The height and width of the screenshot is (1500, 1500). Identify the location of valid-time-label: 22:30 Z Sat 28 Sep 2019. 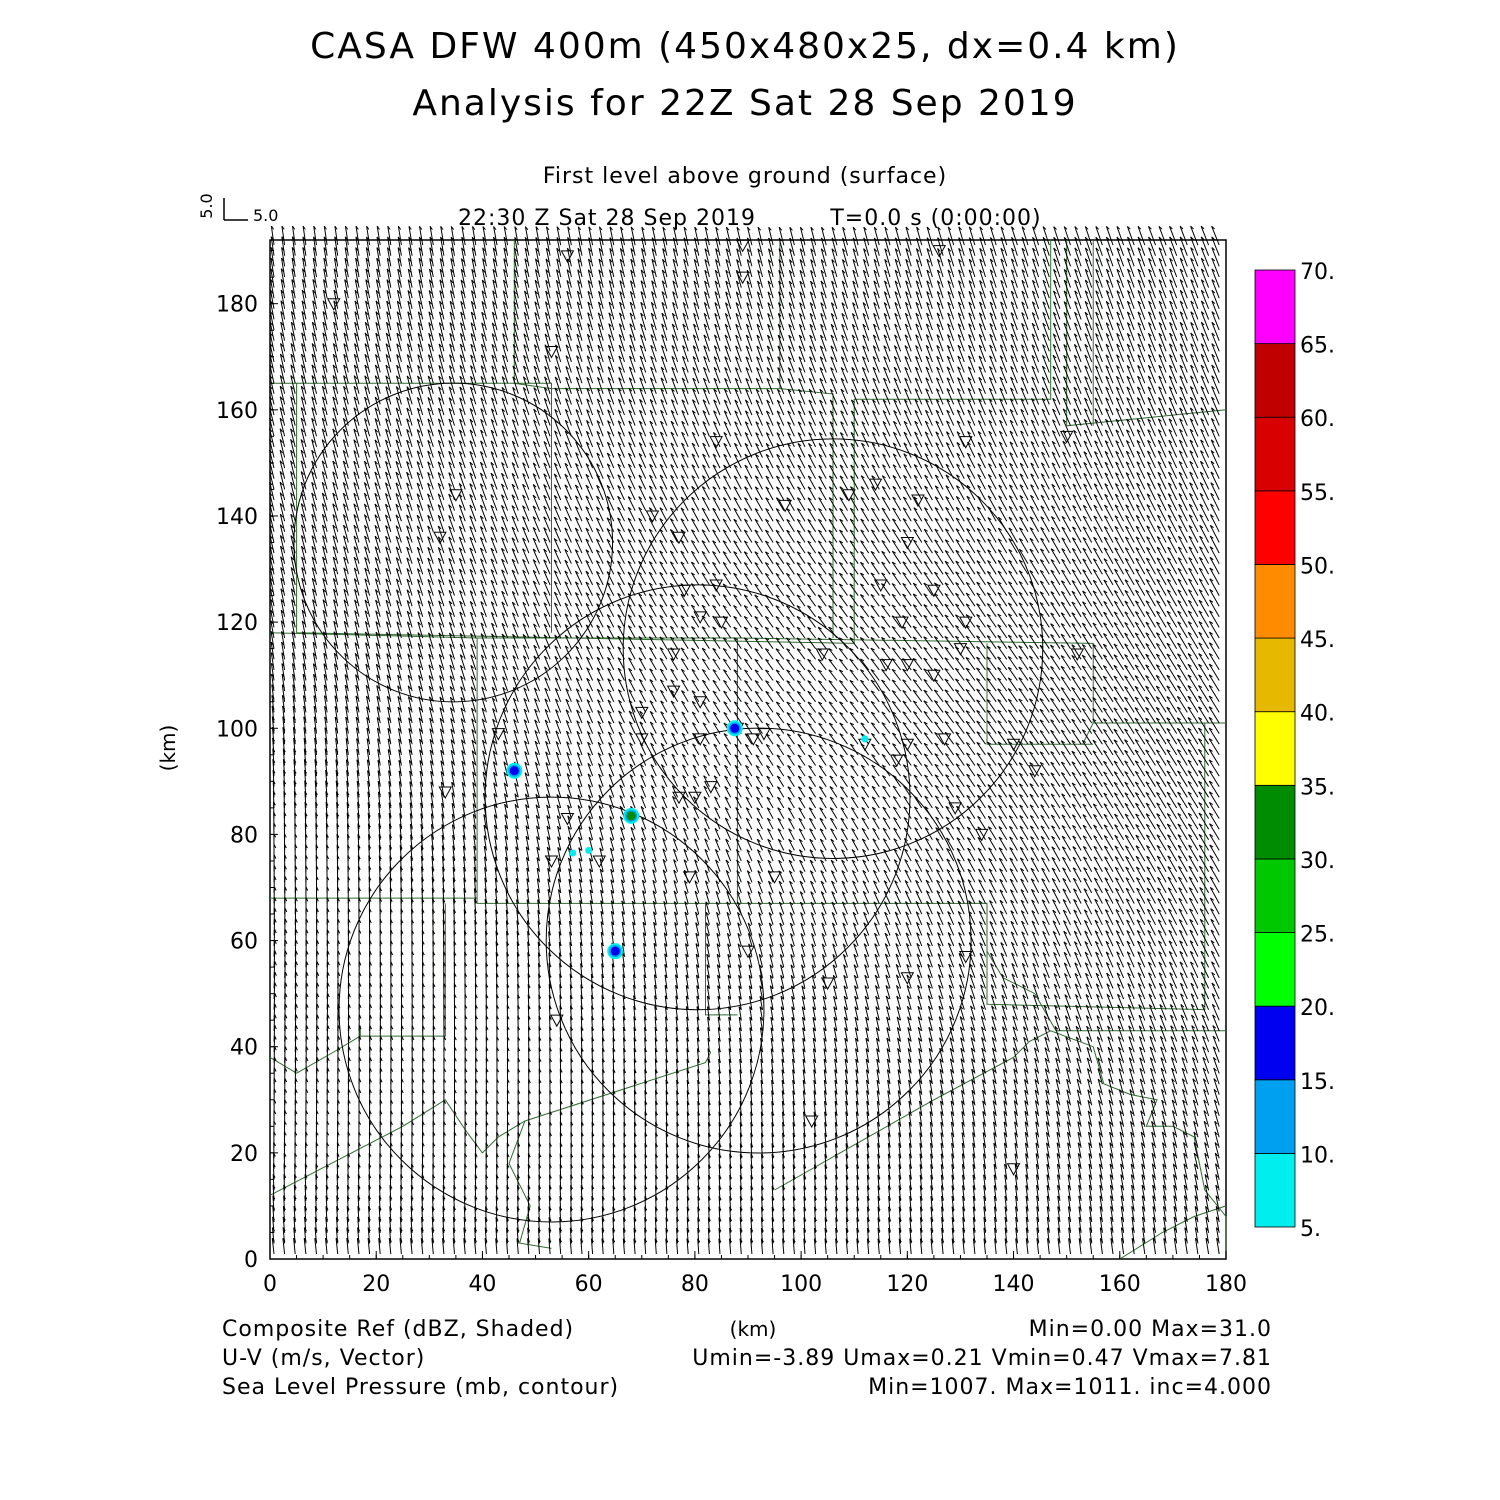
(607, 218).